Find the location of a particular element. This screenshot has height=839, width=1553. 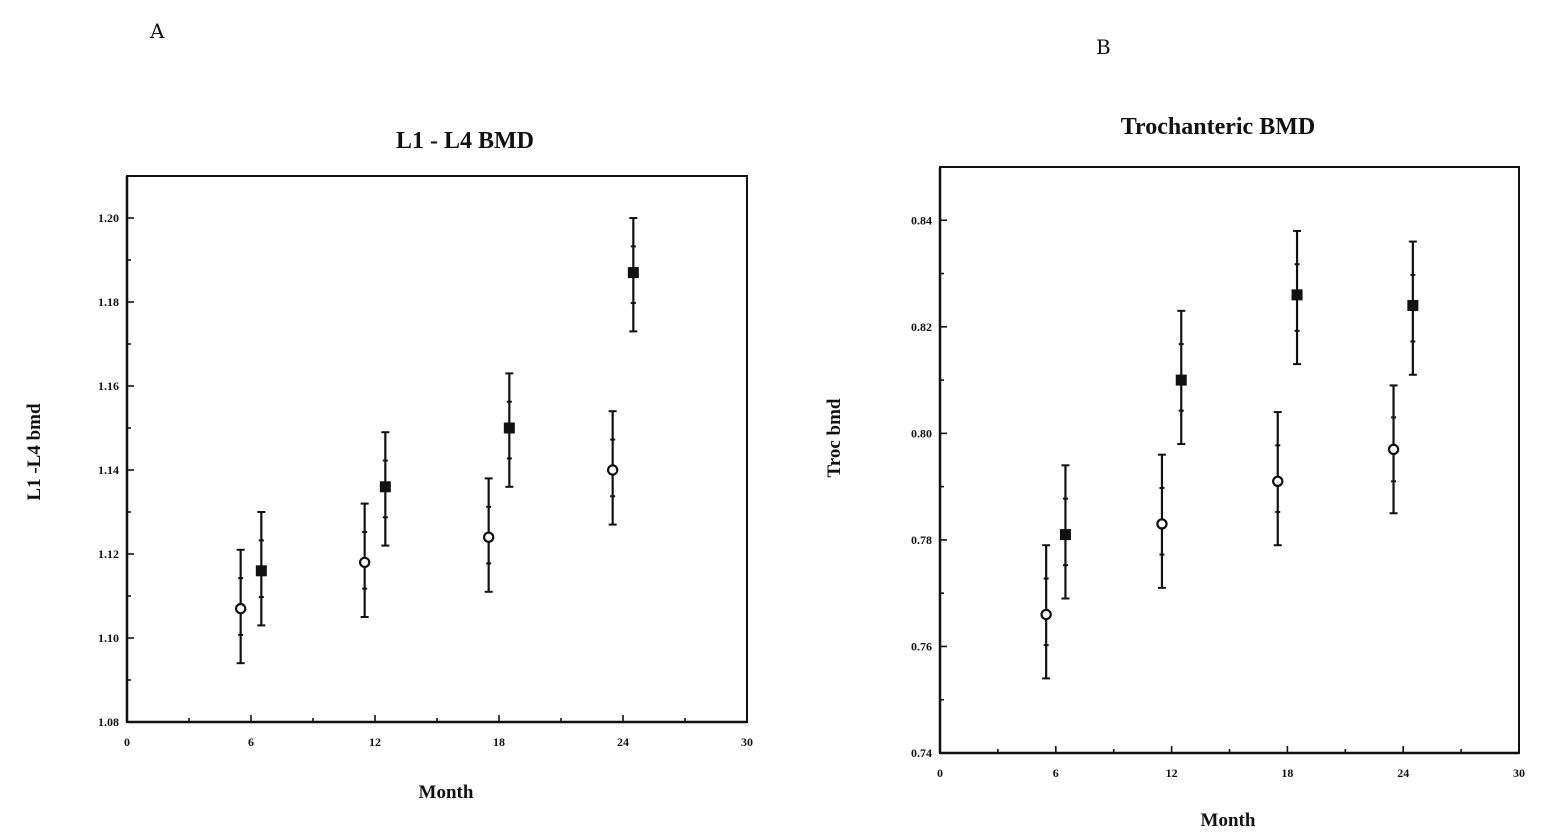

panel-b-y-tick-label: 0.74 is located at coordinates (921, 753).